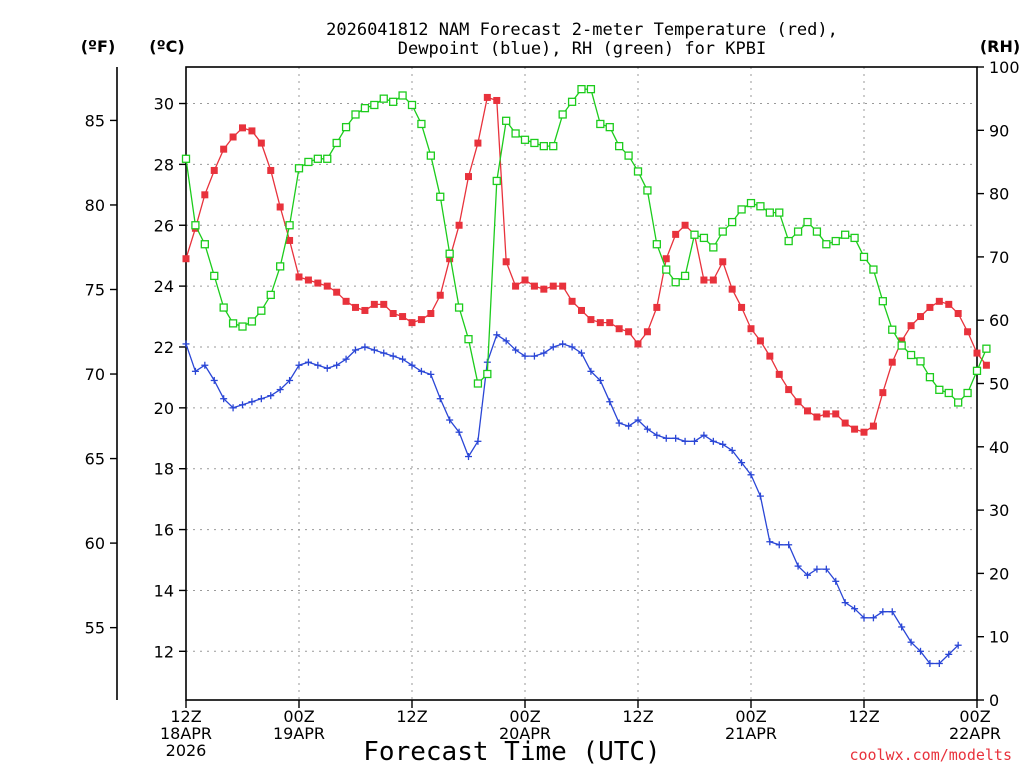 Image resolution: width=1024 pixels, height=768 pixels. Describe the element at coordinates (164, 286) in the screenshot. I see `celsius-tick-label: 24` at that location.